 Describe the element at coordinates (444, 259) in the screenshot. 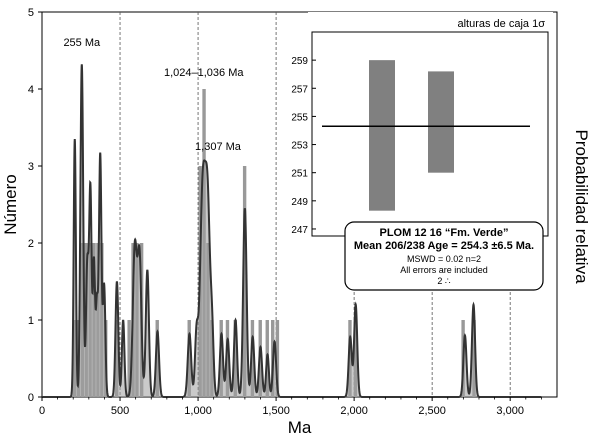

I see `summary-mswd: MSWD = 0.02 n=2` at that location.